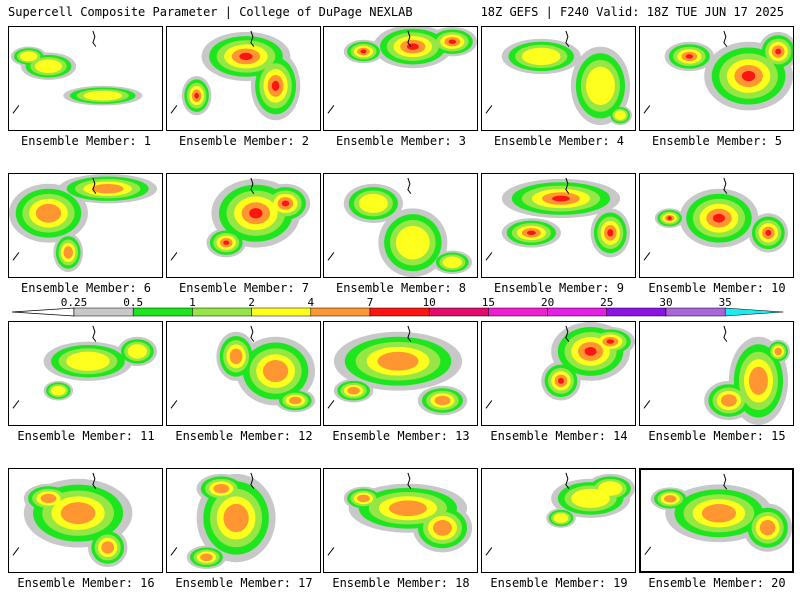 This screenshot has width=800, height=600. What do you see at coordinates (86, 436) in the screenshot?
I see `ensemble-member-label: Ensemble Member: 11` at bounding box center [86, 436].